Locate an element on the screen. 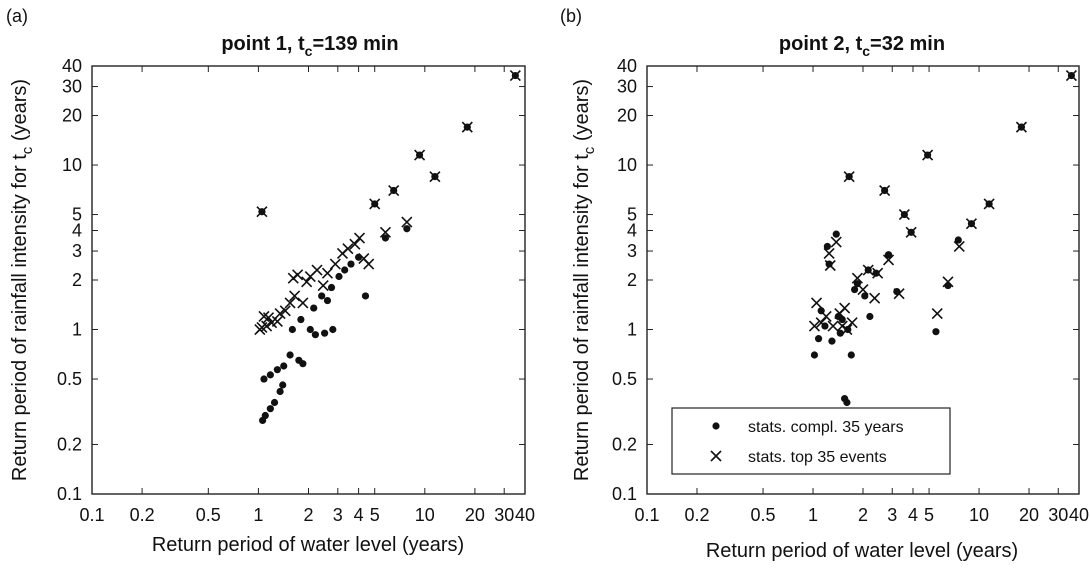 The height and width of the screenshot is (569, 1090). panel-b-marks is located at coordinates (942, 238).